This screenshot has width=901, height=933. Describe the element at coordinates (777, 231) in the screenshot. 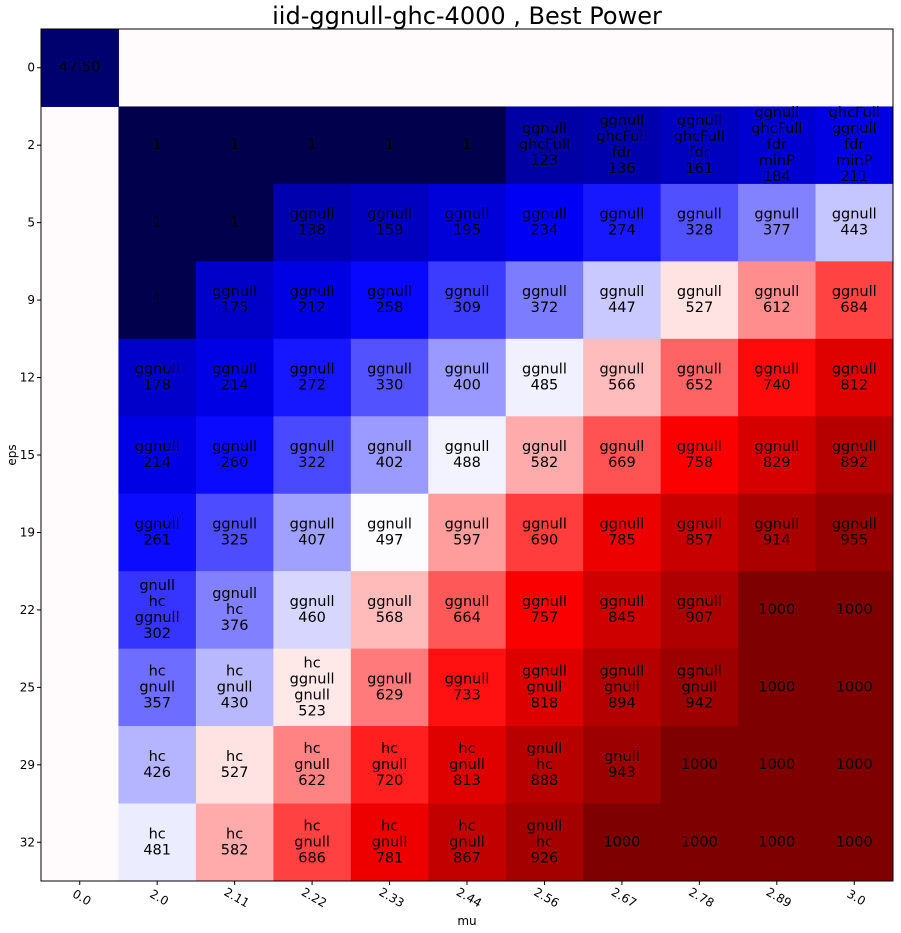

I see `cell-label-line: 377` at that location.